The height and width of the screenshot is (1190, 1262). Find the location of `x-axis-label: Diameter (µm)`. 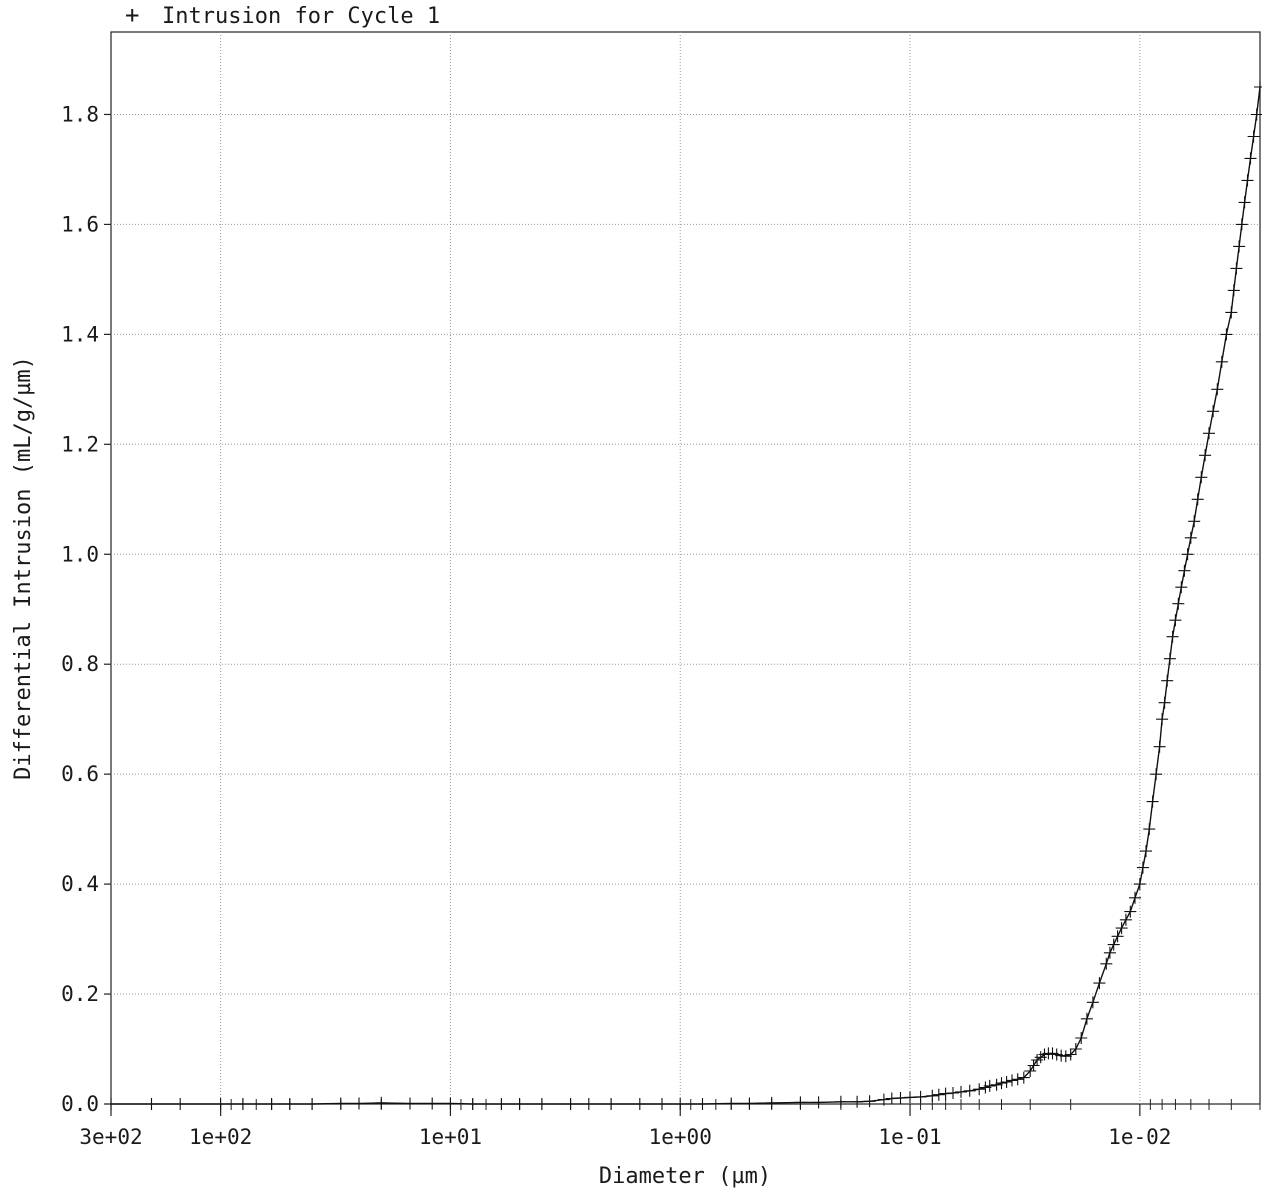

x-axis-label: Diameter (µm) is located at coordinates (685, 1176).